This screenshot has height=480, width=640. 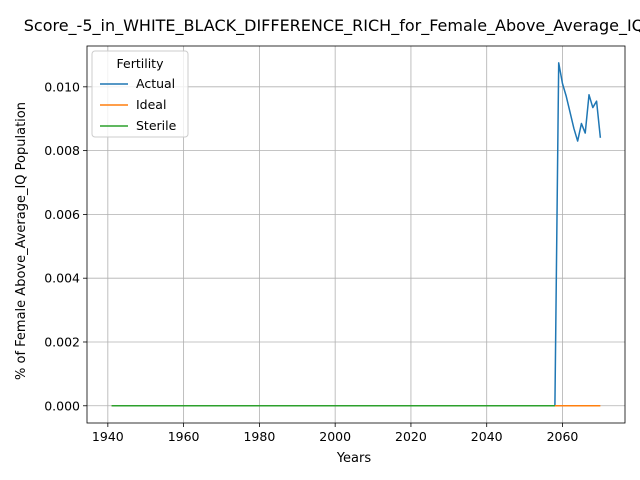 I want to click on legend: Fertility Actual Ideal Sterile, so click(x=140, y=94).